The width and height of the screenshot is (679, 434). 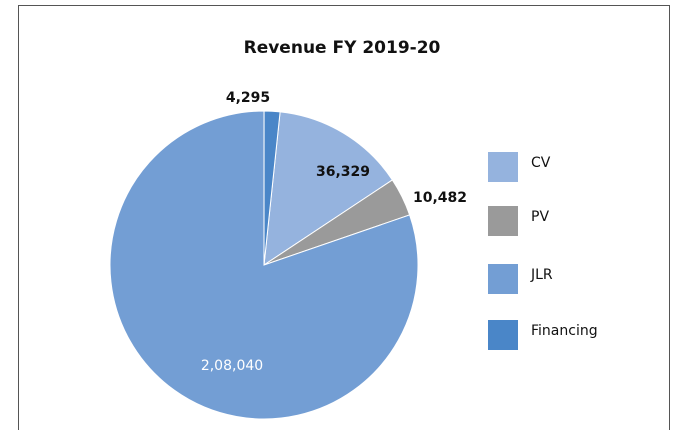 I want to click on data-label: 4,295, so click(x=248, y=98).